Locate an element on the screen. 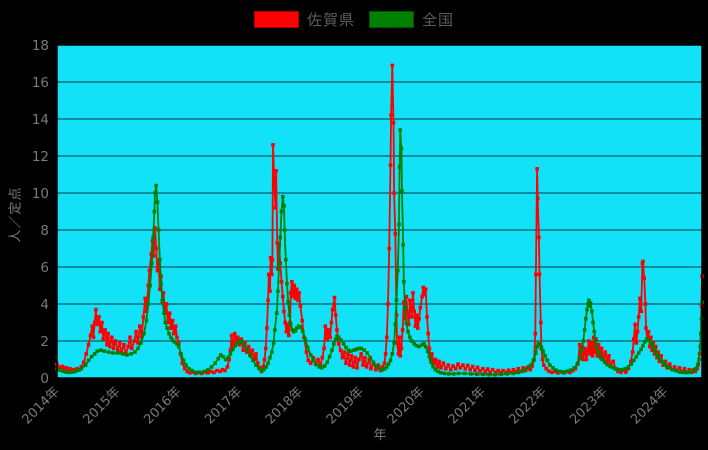 The width and height of the screenshot is (708, 450). y-tick-label-12: 12 is located at coordinates (40, 157).